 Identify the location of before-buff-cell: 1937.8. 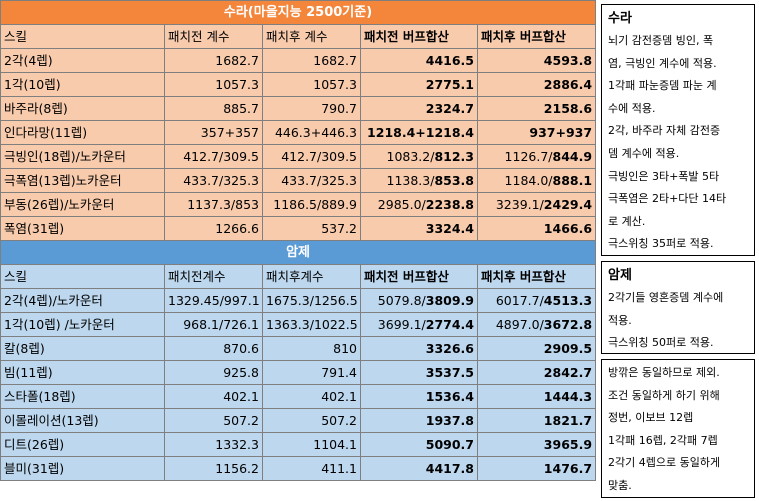
(419, 420).